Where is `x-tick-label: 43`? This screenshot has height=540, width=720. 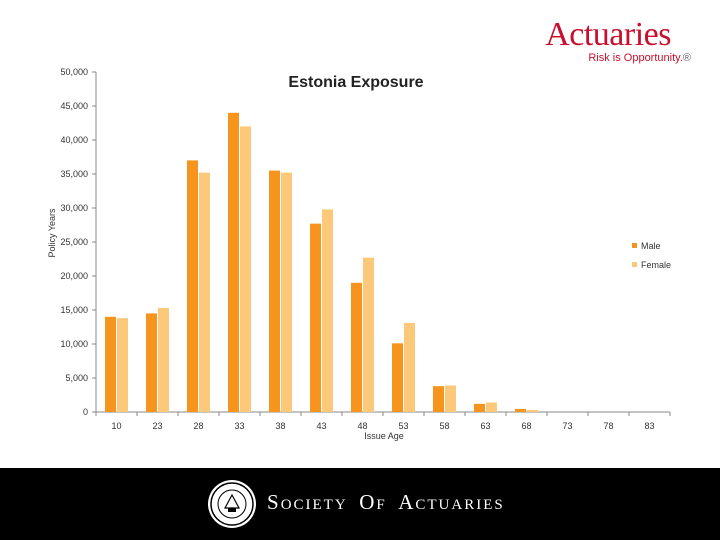 x-tick-label: 43 is located at coordinates (321, 426).